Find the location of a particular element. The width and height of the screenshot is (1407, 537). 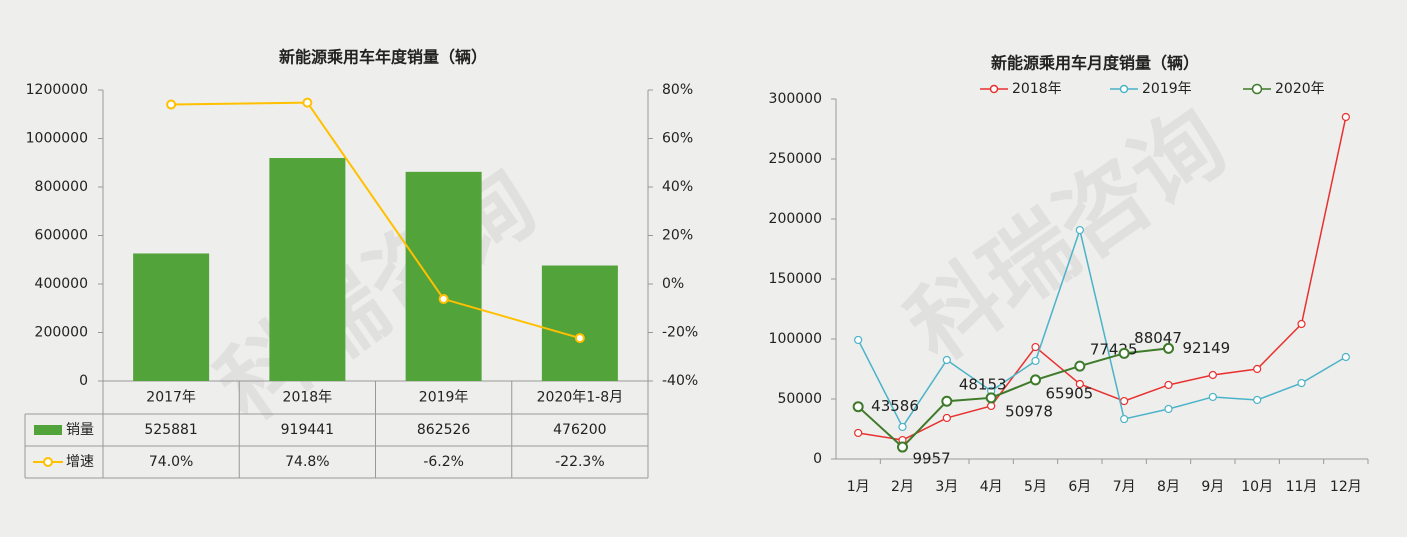

category-label: 2019年 is located at coordinates (444, 398).